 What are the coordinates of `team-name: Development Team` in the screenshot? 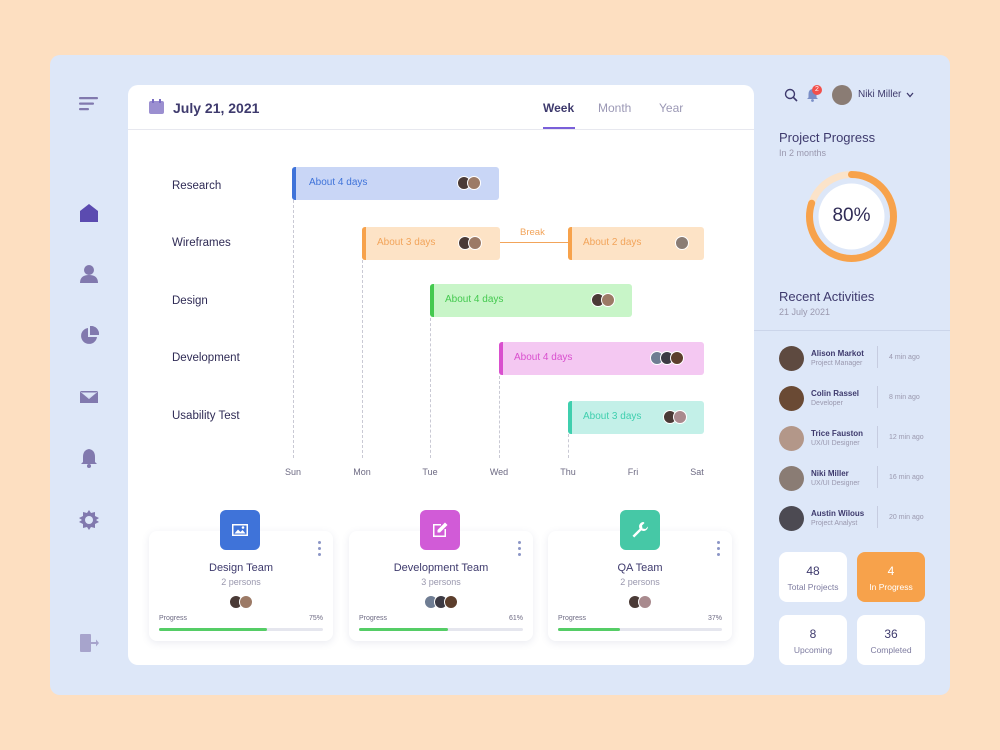 It's located at (441, 568).